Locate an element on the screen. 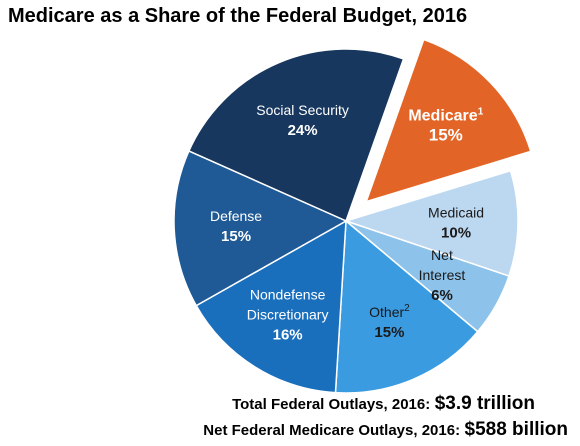 This screenshot has height=446, width=580. total-outlays-value: $3.9 trillion is located at coordinates (484, 403).